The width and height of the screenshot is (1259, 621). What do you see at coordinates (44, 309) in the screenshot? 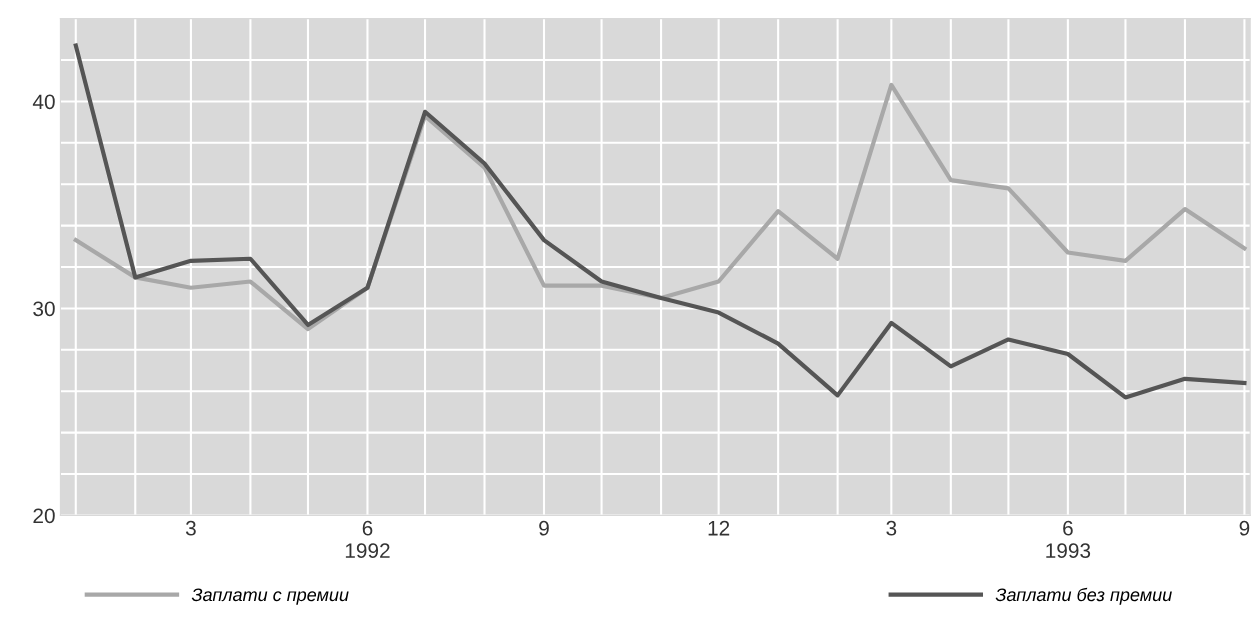
I see `y-tick-label: 30` at bounding box center [44, 309].